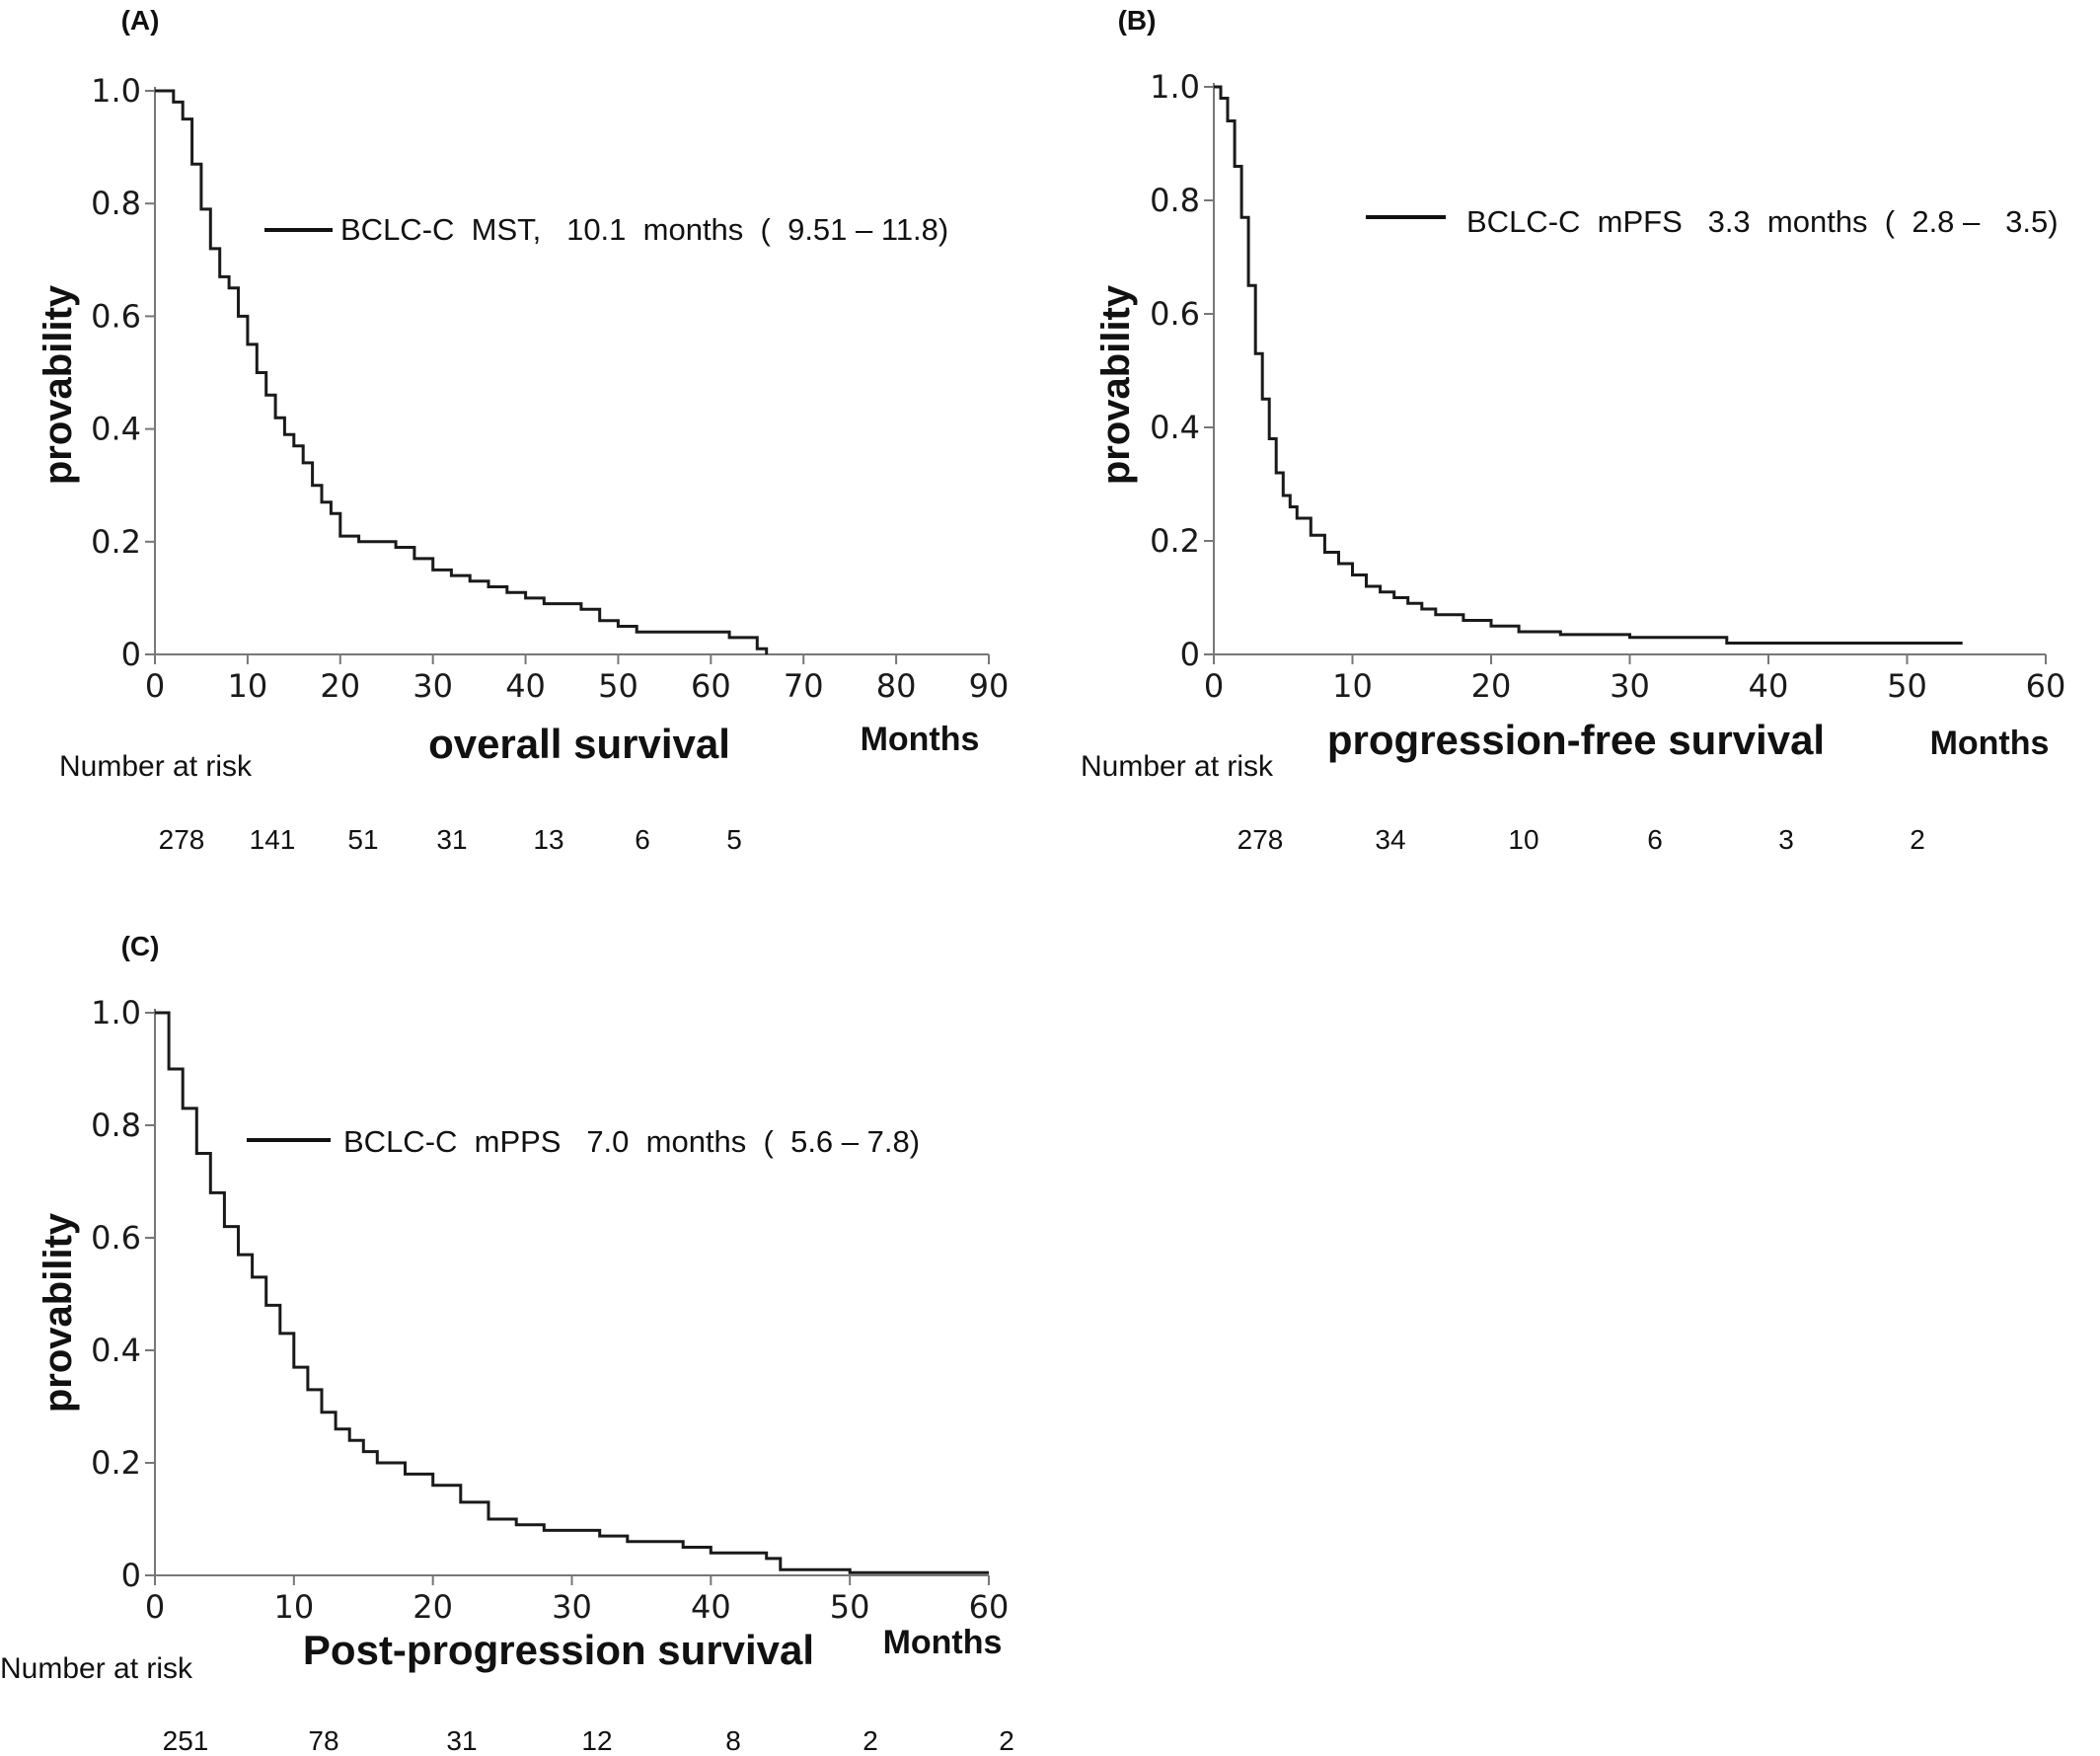 This screenshot has height=1756, width=2100. I want to click on risk-count: 13, so click(548, 839).